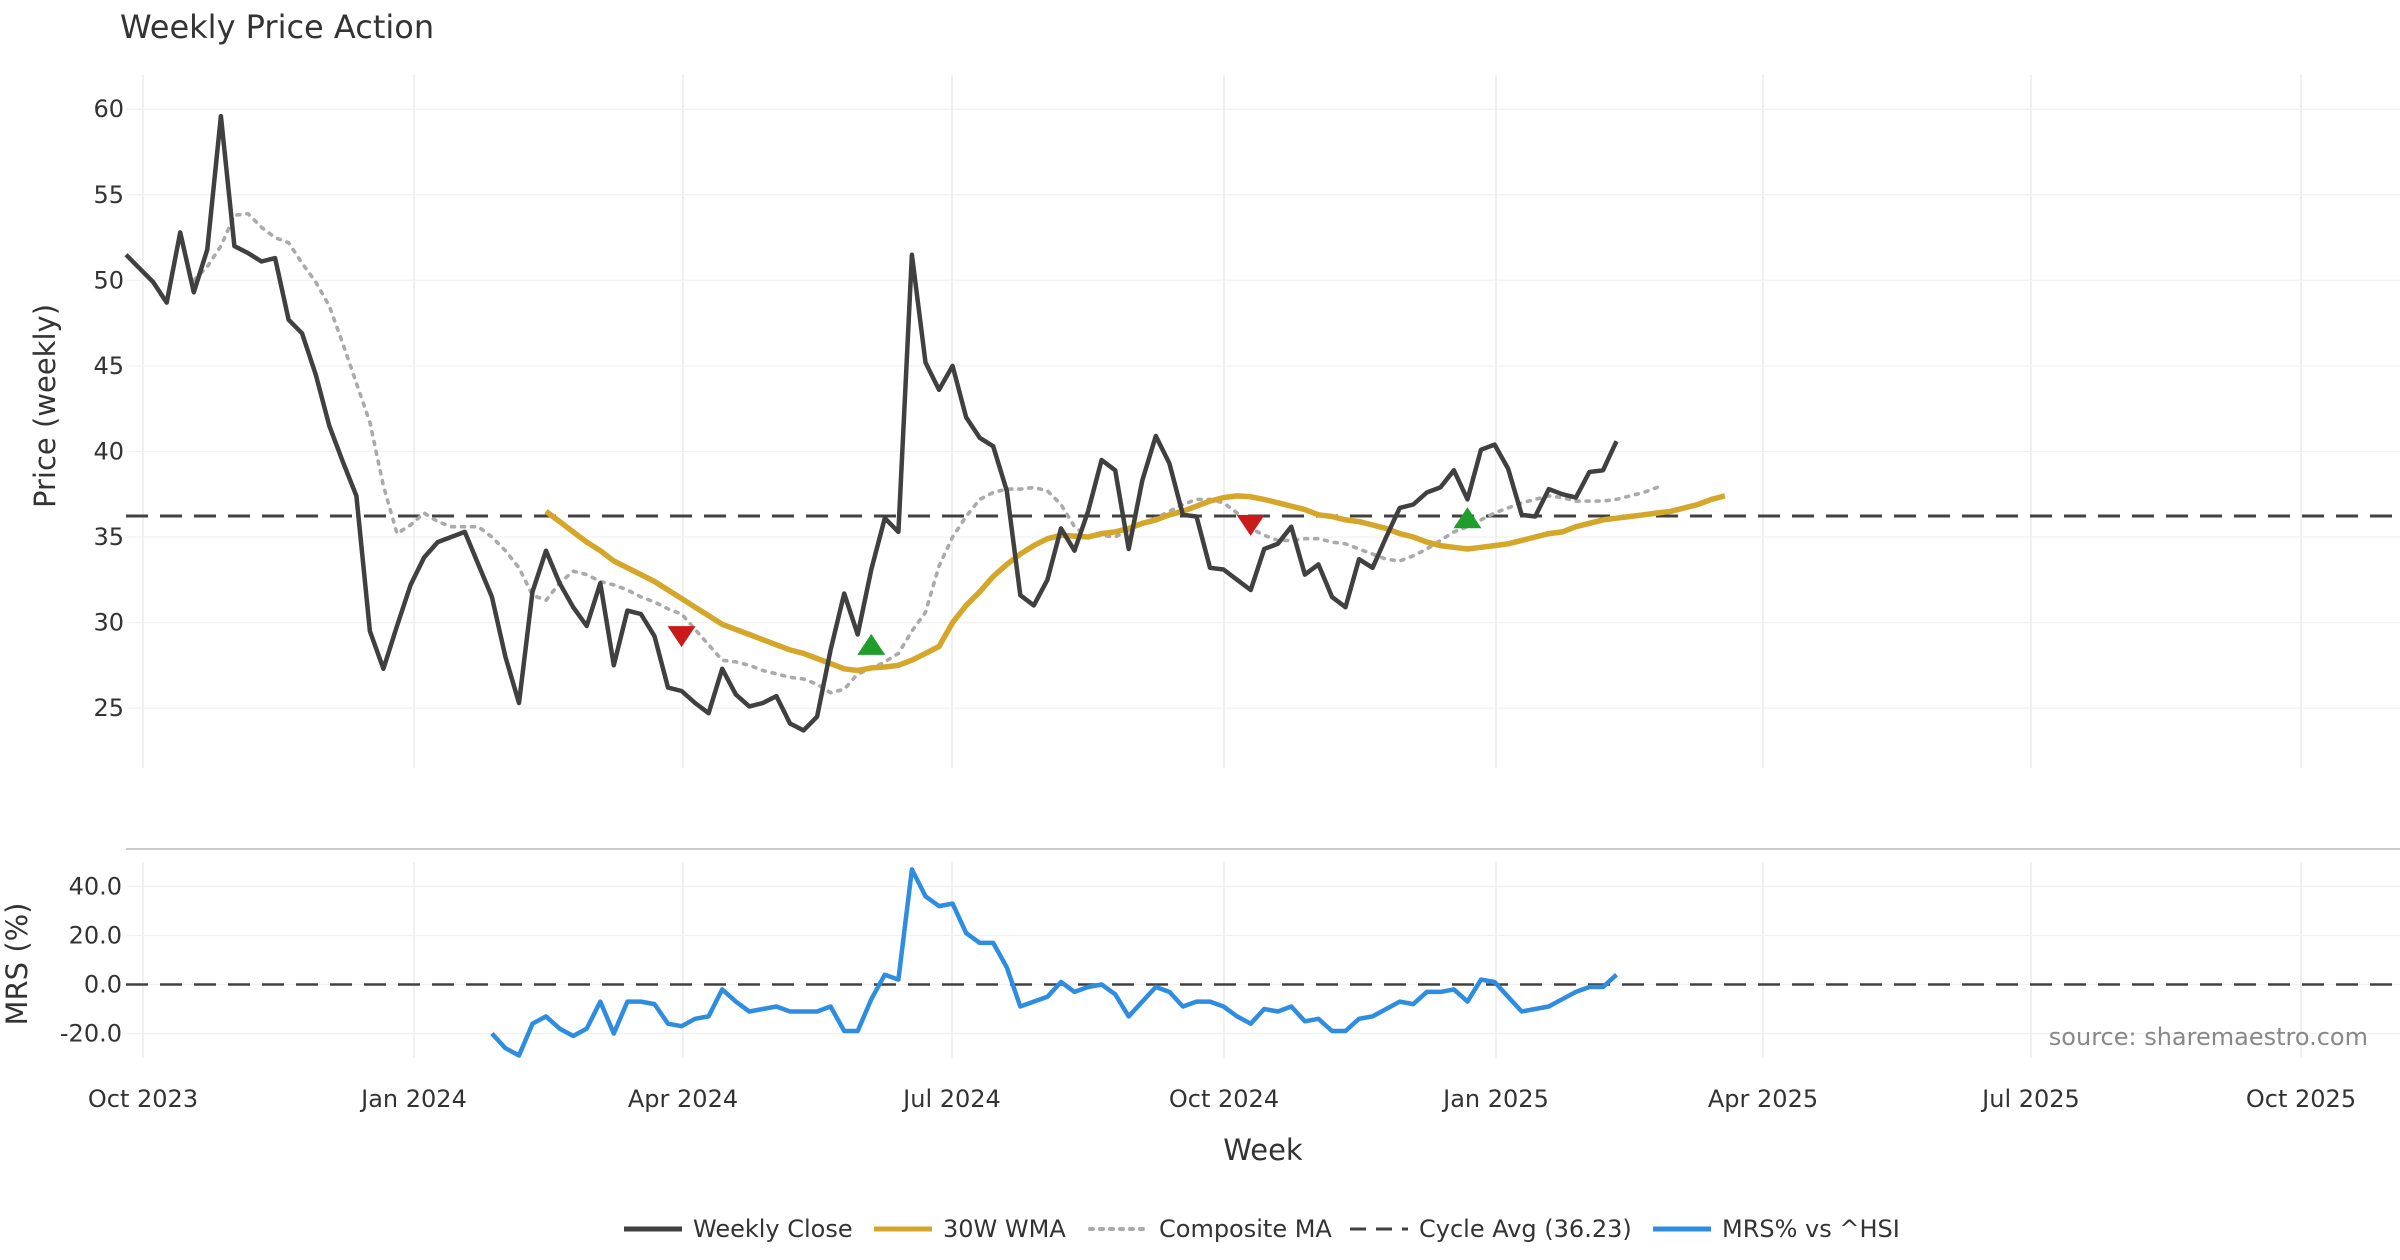  Describe the element at coordinates (951, 1099) in the screenshot. I see `x-tick-label: Jul 2024` at that location.